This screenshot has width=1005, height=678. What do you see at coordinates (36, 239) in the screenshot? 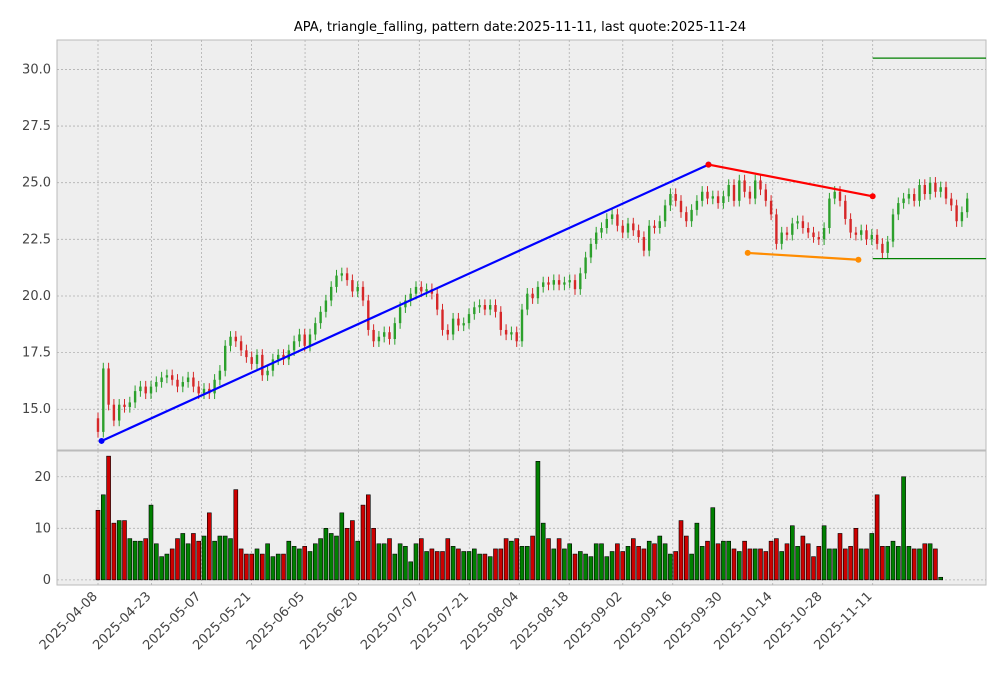
I see `price-tick-label: 22.5` at bounding box center [36, 239].